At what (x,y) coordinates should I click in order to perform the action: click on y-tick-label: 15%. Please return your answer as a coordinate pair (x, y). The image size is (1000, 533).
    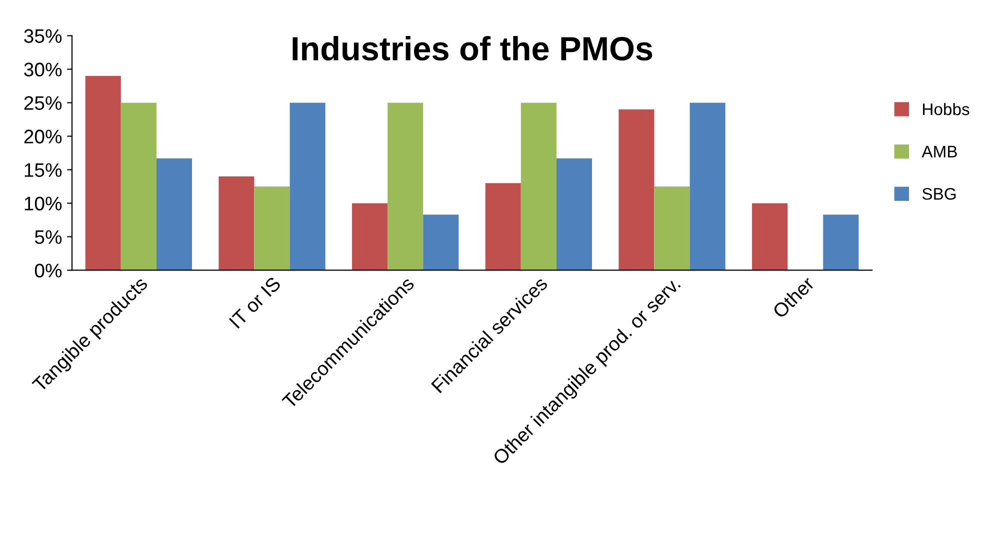
    Looking at the image, I should click on (43, 170).